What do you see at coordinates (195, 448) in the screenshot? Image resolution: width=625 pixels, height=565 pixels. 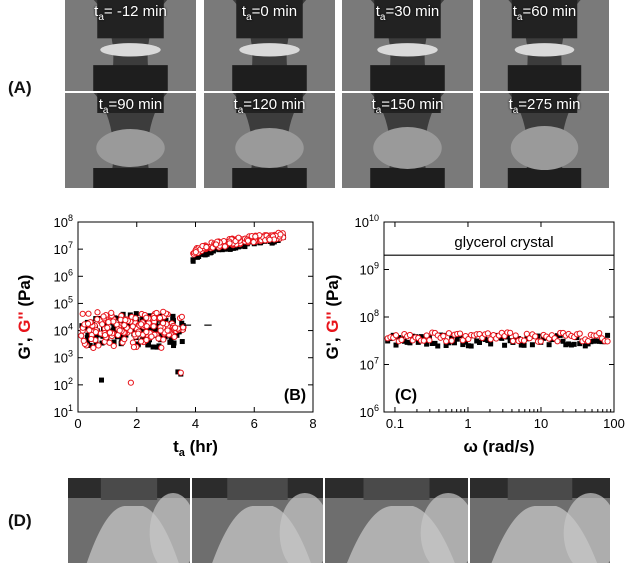 I see `x-axis-label-b: ta (hr)` at bounding box center [195, 448].